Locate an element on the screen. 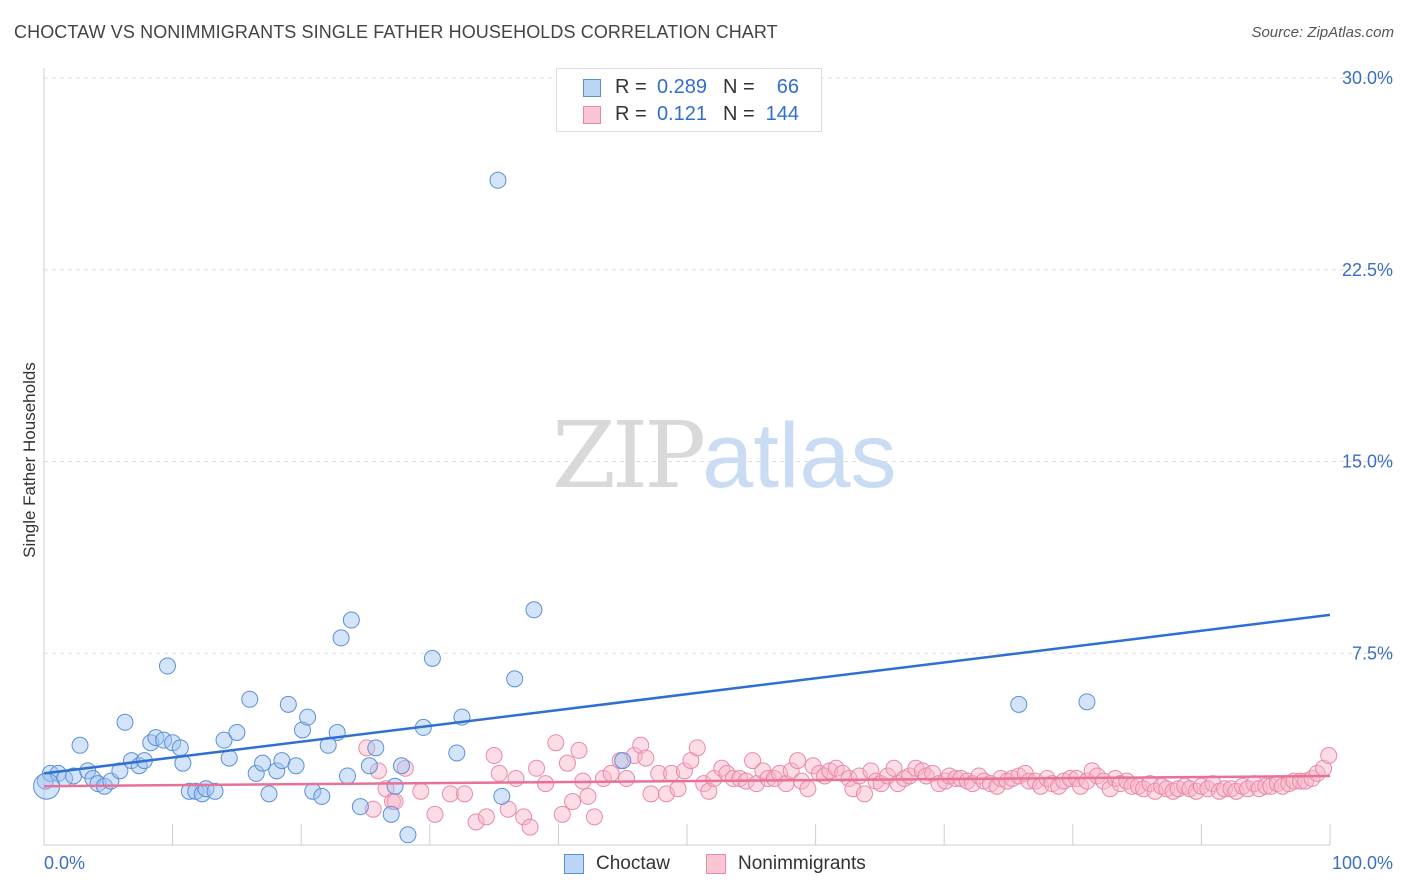 This screenshot has height=892, width=1406. watermark-zip: ZIP is located at coordinates (629, 455).